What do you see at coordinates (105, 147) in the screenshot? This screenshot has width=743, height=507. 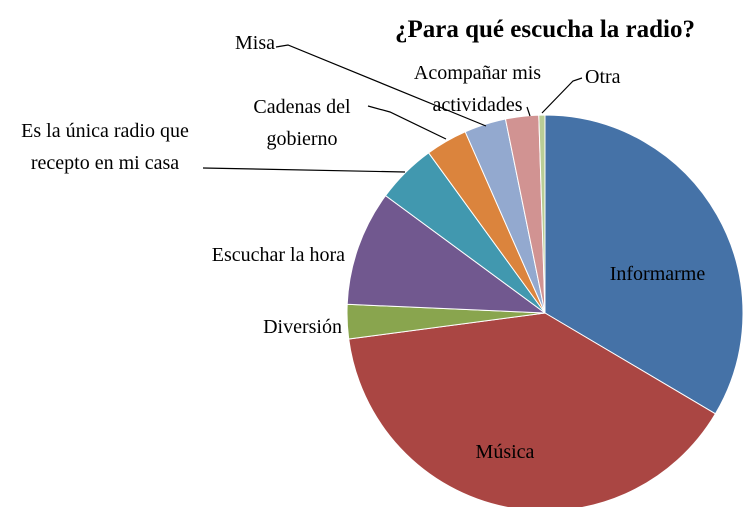 I see `slice-label: Es la única radio que recepto en mi casa` at bounding box center [105, 147].